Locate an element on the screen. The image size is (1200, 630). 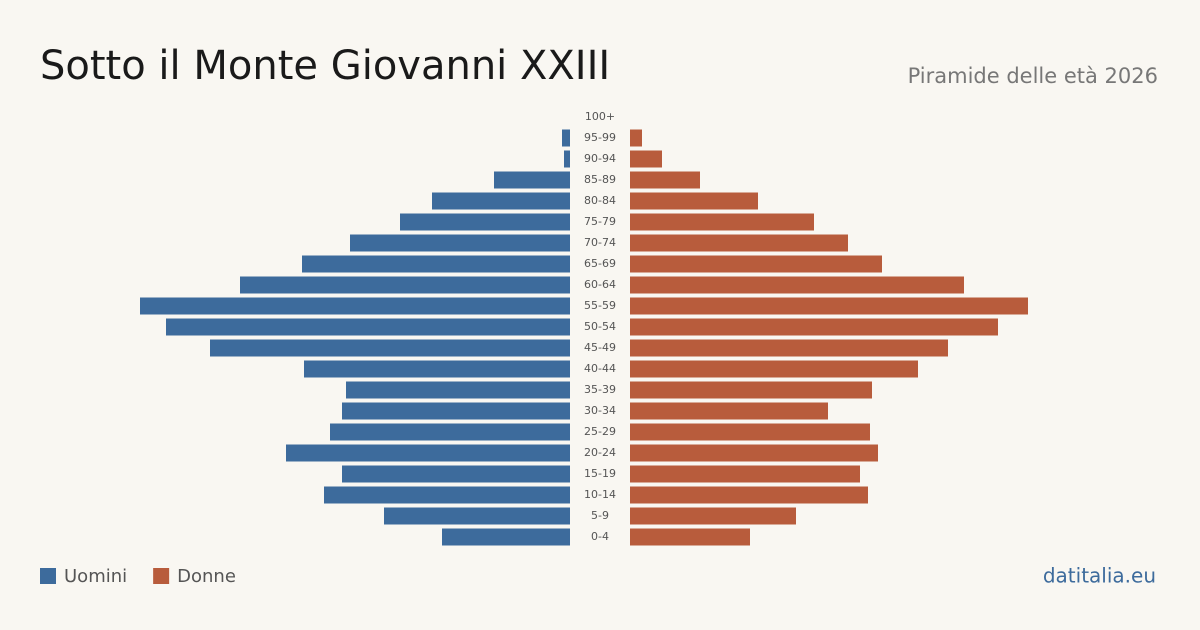
age-label: 60-64 is located at coordinates (600, 284).